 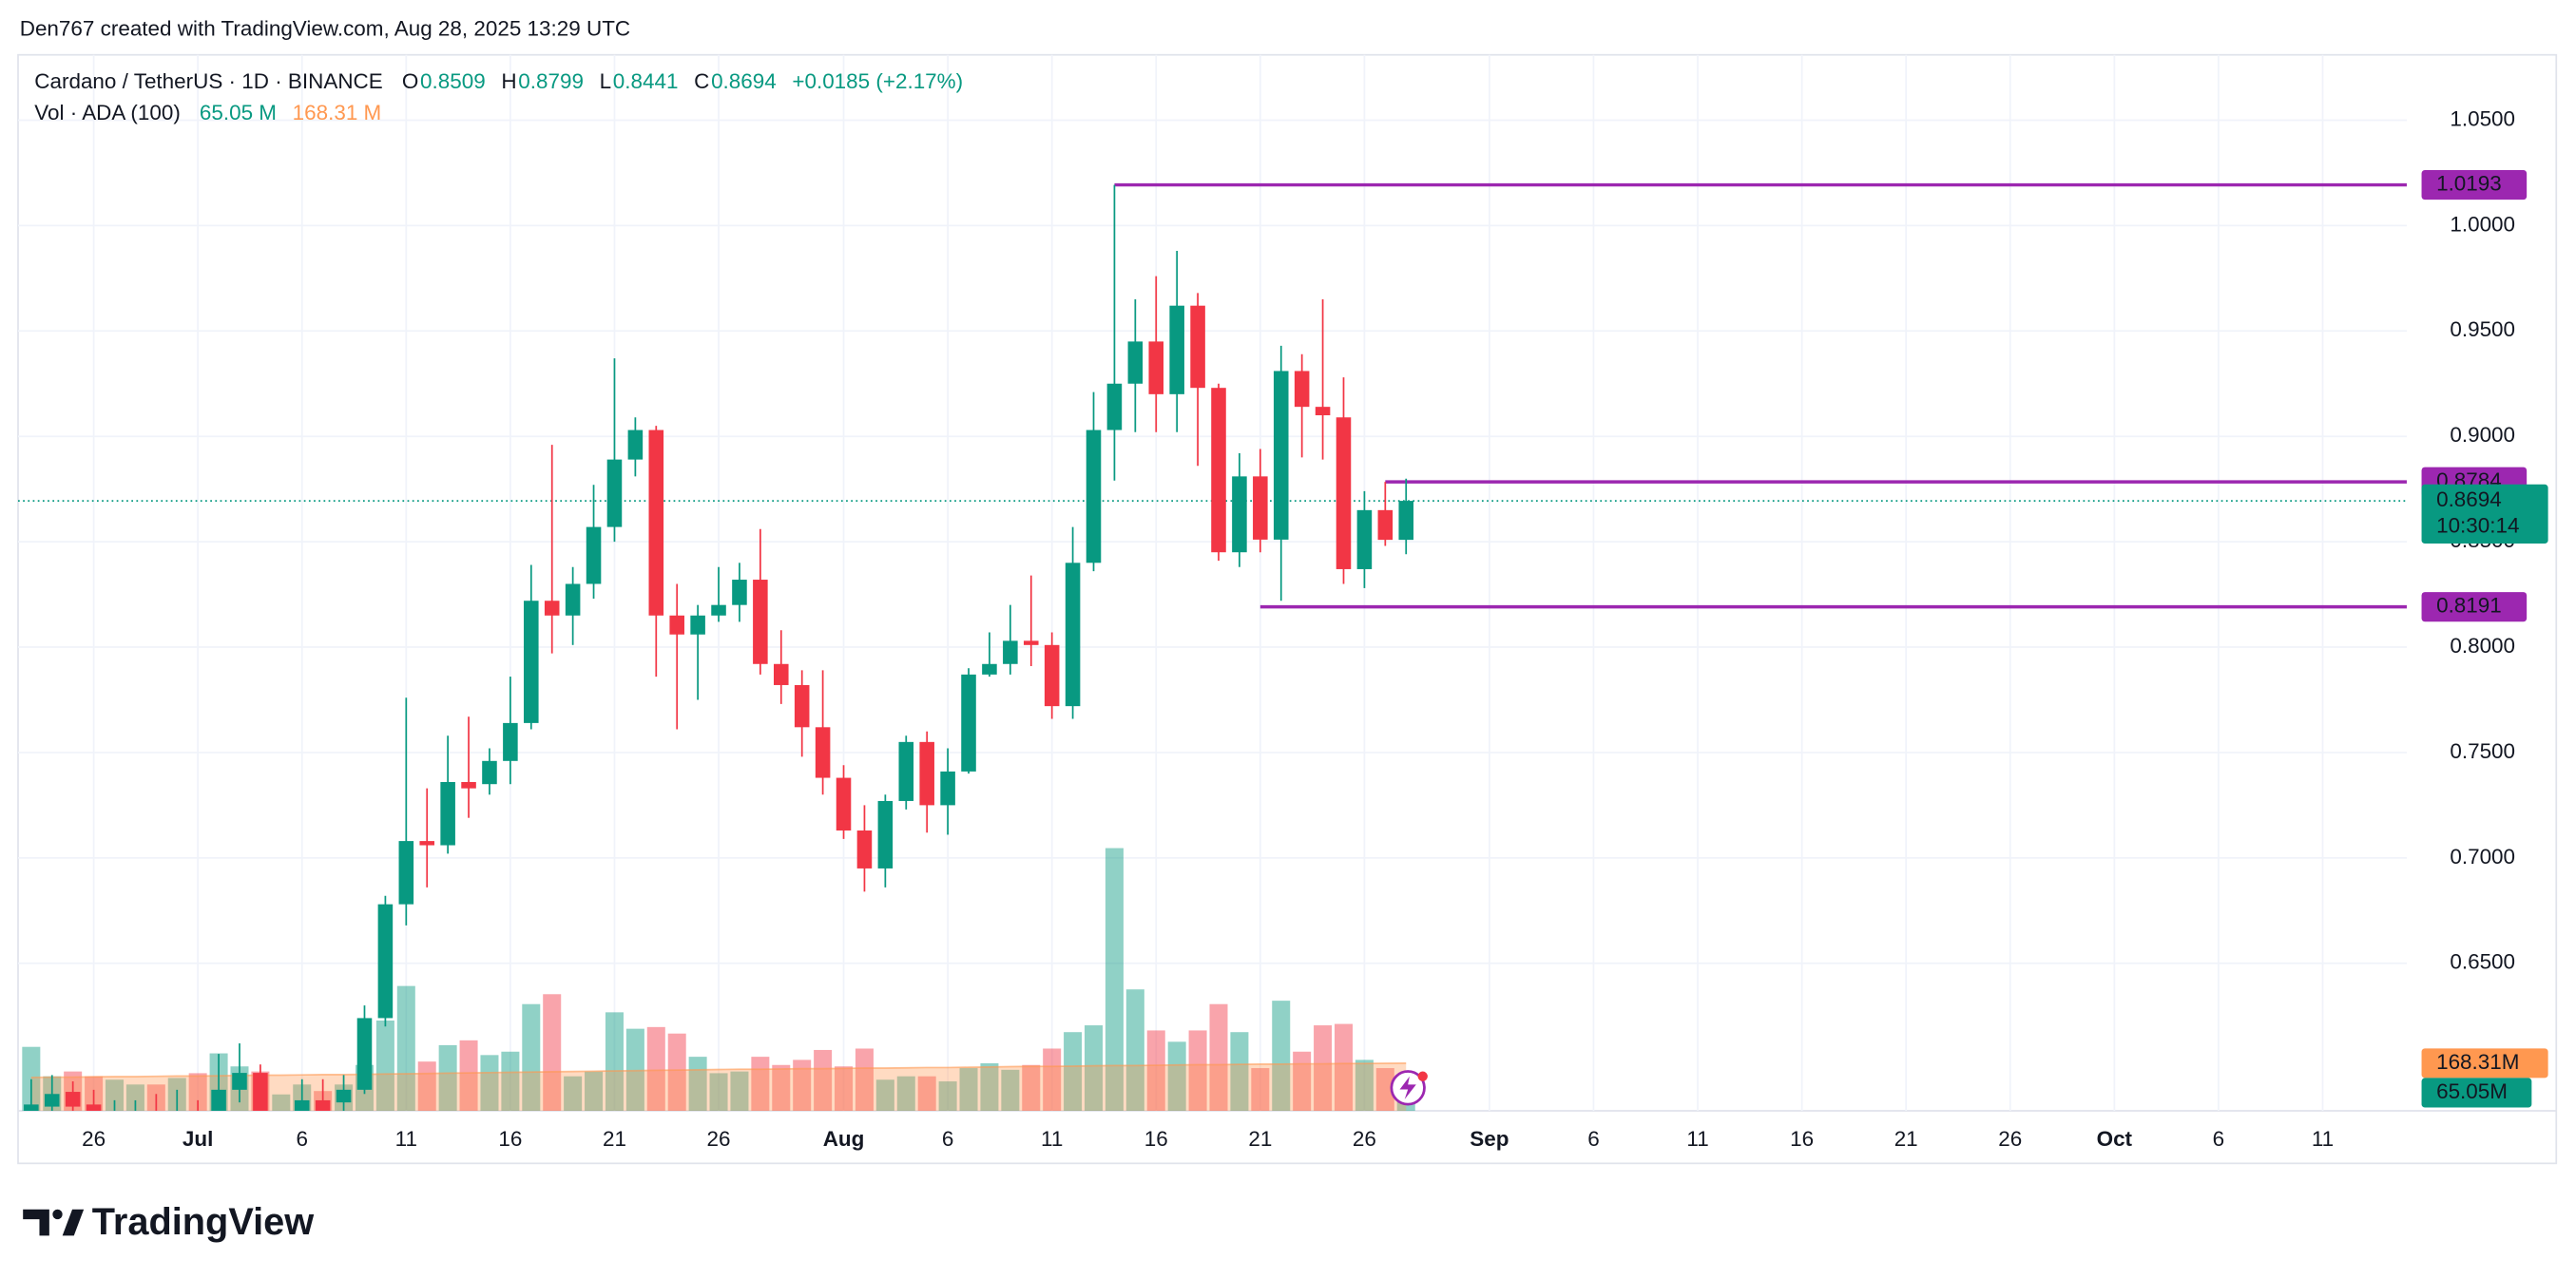 What do you see at coordinates (877, 81) in the screenshot?
I see `legend-change: +0.0185 (+2.17%)` at bounding box center [877, 81].